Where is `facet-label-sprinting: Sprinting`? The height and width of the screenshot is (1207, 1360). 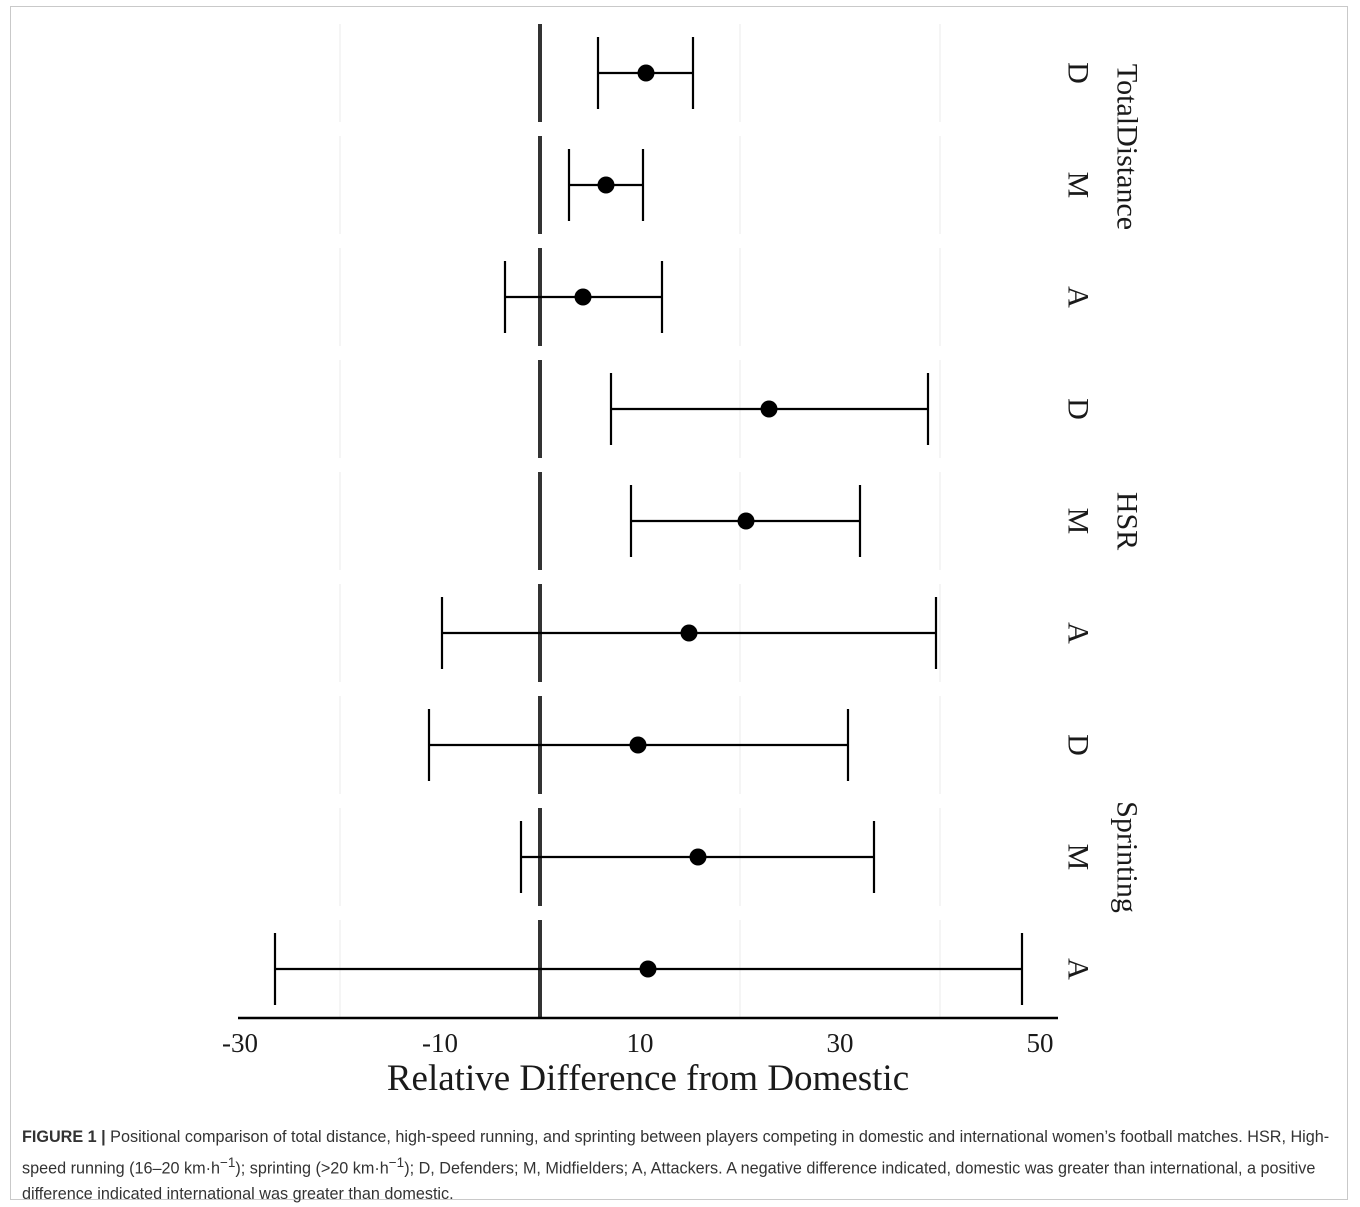 facet-label-sprinting: Sprinting is located at coordinates (1127, 857).